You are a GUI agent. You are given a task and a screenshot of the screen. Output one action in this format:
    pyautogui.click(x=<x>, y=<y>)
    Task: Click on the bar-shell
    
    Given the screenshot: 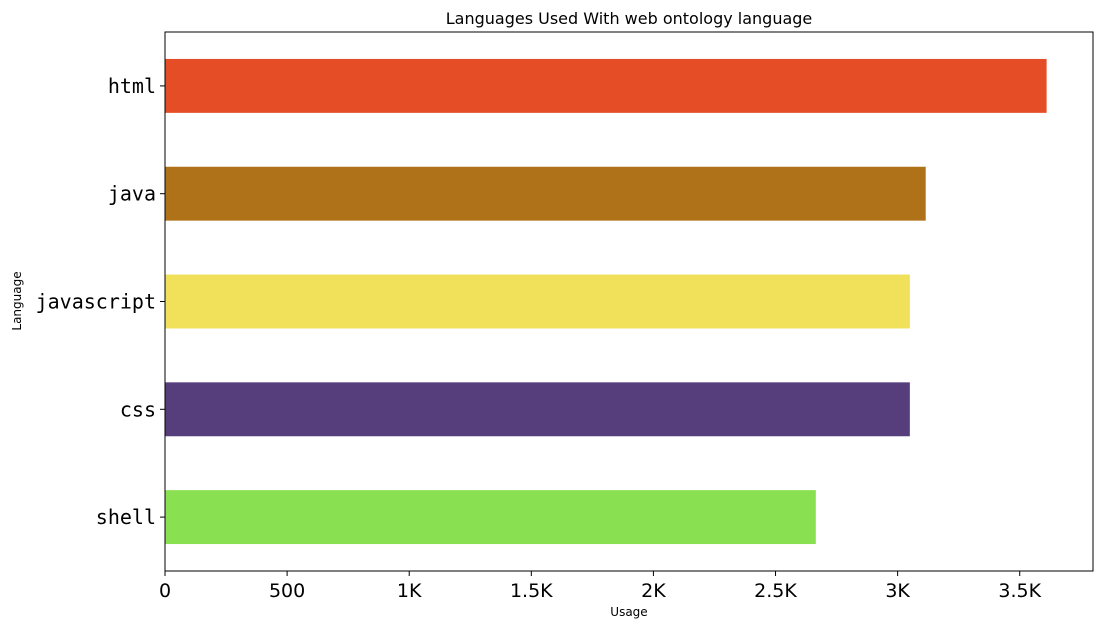 What is the action you would take?
    pyautogui.click(x=490, y=517)
    